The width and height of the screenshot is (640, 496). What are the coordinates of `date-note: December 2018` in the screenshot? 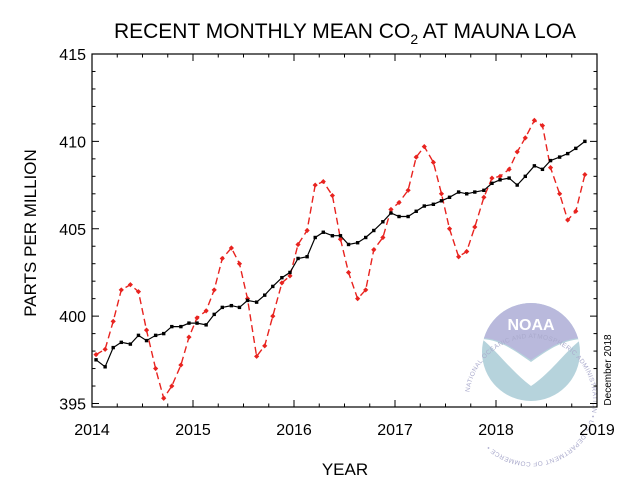 It's located at (608, 370).